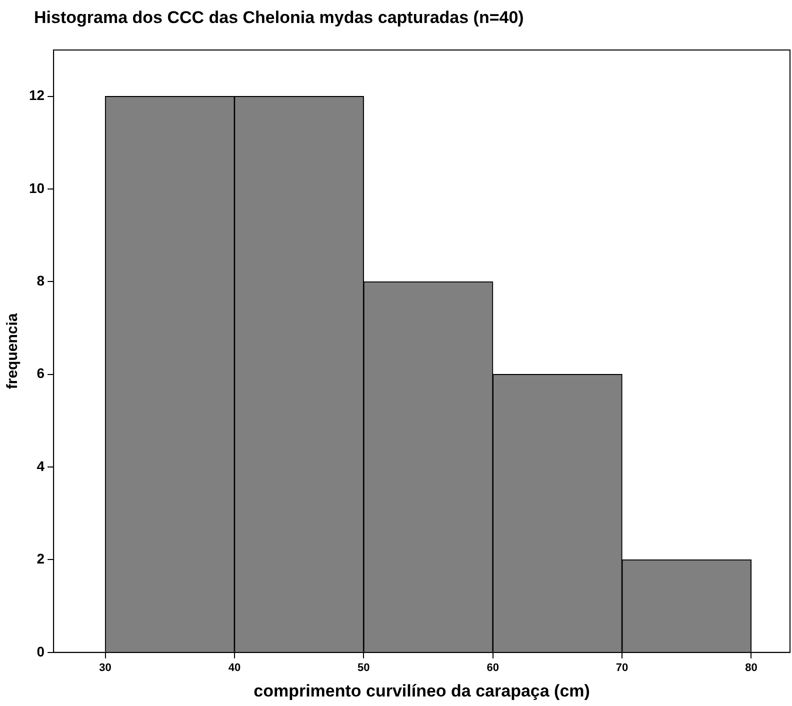 This screenshot has height=706, width=792. What do you see at coordinates (492, 668) in the screenshot?
I see `x-tick-label: 60` at bounding box center [492, 668].